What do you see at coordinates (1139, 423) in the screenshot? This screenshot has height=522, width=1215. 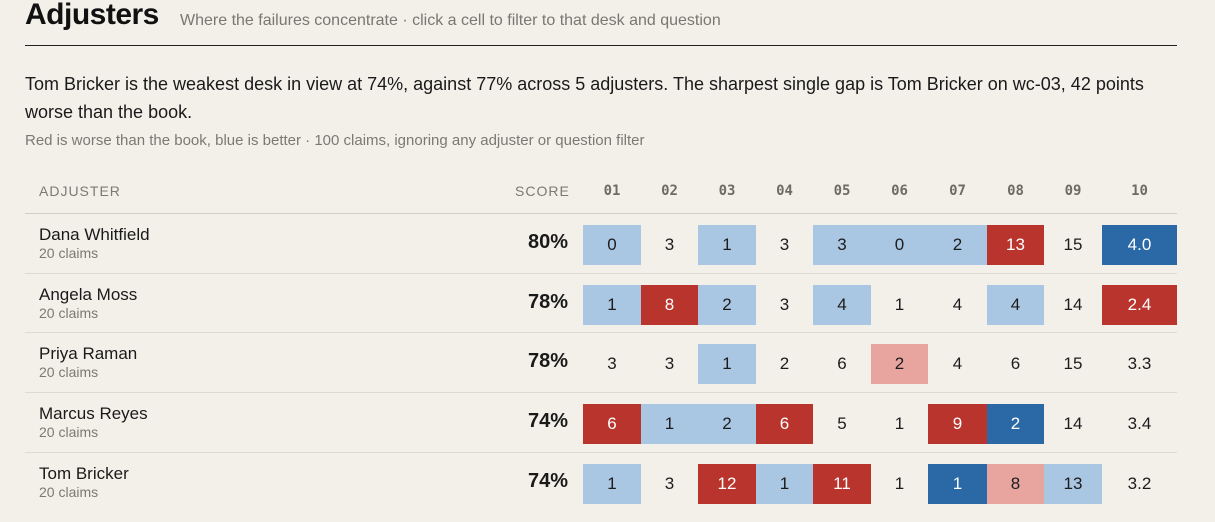 I see `heatmap-cell-q10: 3.4` at bounding box center [1139, 423].